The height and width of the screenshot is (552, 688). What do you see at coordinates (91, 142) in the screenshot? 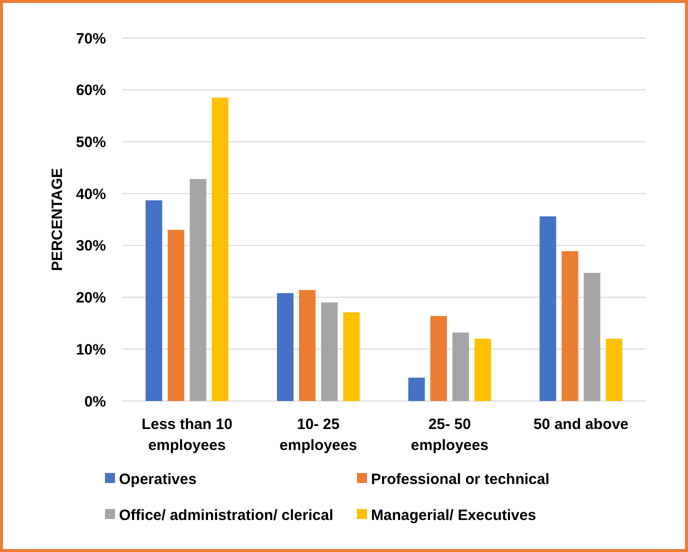
I see `y-tick-label: 50%` at bounding box center [91, 142].